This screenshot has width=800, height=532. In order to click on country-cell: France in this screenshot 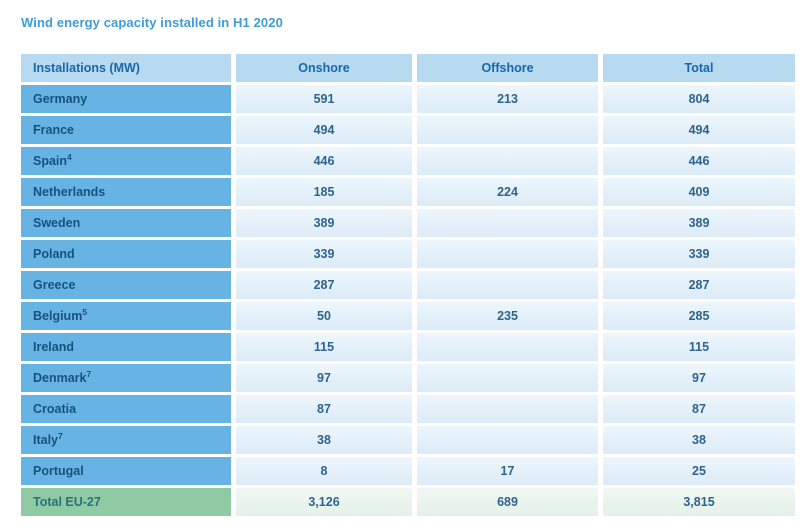, I will do `click(126, 130)`.